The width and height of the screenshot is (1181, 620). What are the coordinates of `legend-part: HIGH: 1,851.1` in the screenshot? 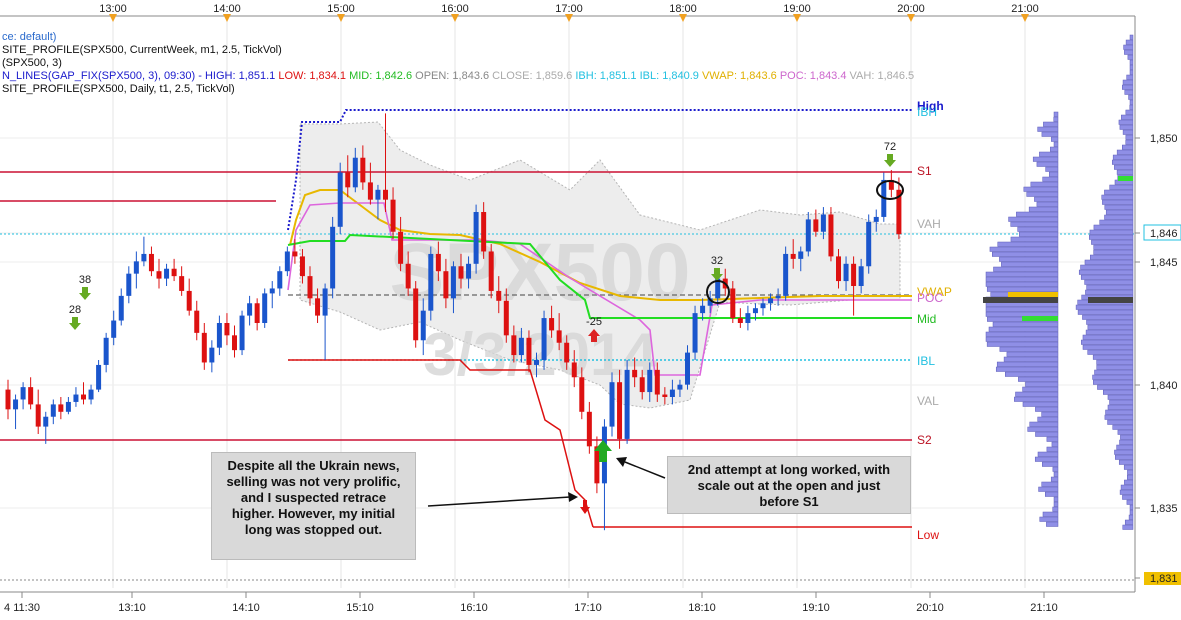 It's located at (238, 76).